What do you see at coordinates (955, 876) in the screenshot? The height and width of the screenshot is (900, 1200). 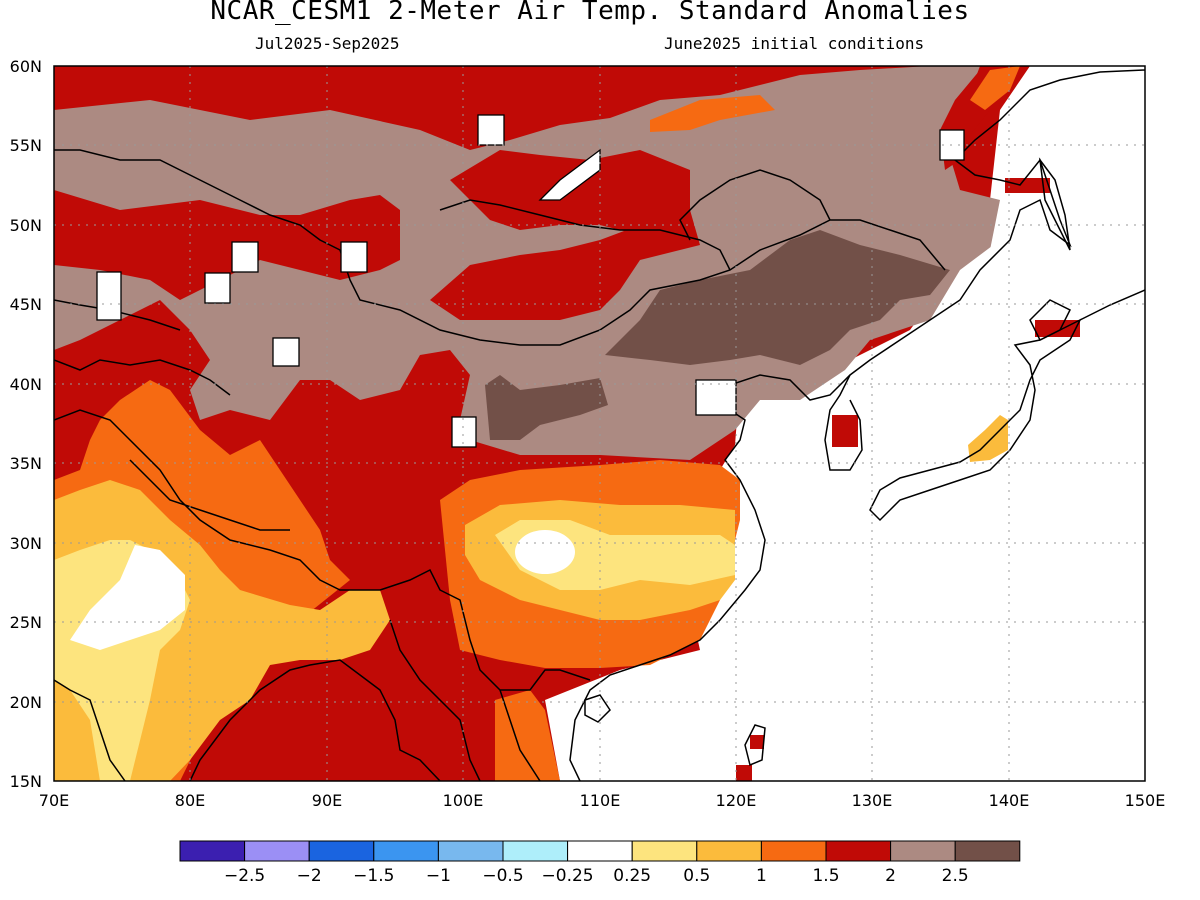 I see `colorbar-label: 2.5` at bounding box center [955, 876].